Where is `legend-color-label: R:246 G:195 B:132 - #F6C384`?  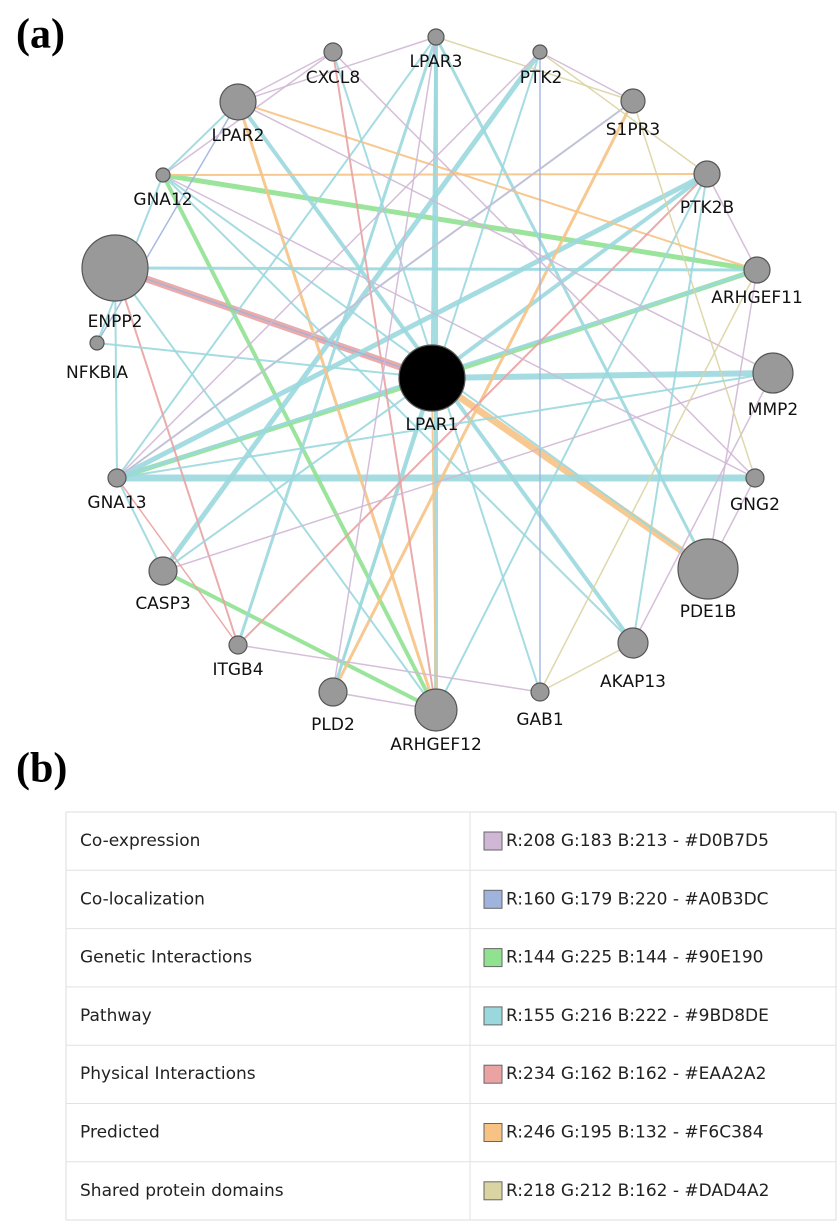
legend-color-label: R:246 G:195 B:132 - #F6C384 is located at coordinates (635, 1133).